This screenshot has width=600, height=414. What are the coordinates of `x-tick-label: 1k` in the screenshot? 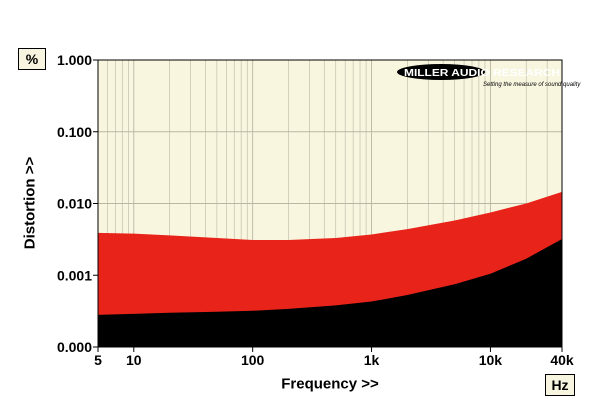 It's located at (372, 360).